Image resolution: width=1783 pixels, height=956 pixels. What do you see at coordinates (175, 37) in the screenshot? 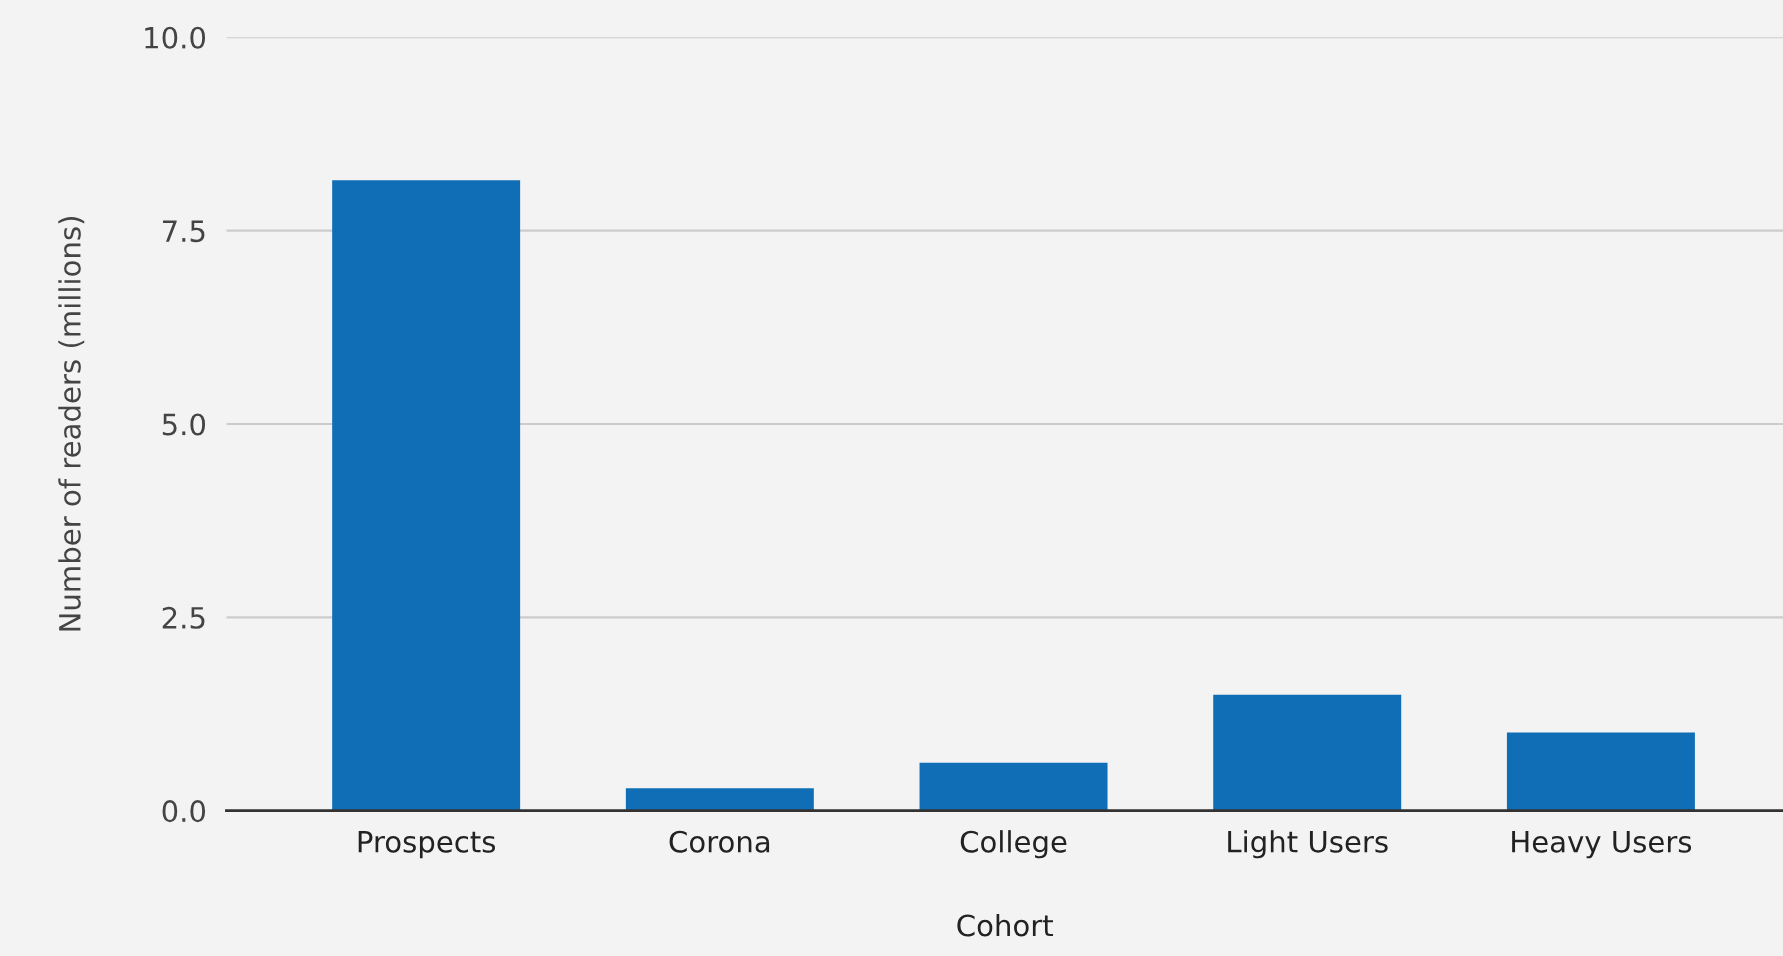
I see `y-tick-label: 10.0` at bounding box center [175, 37].